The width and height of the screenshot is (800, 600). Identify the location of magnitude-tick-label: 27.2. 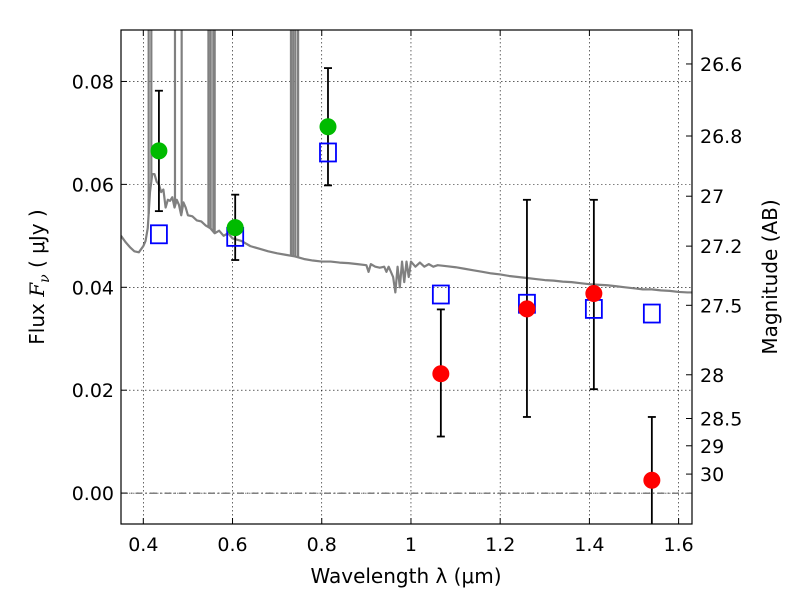
(721, 247).